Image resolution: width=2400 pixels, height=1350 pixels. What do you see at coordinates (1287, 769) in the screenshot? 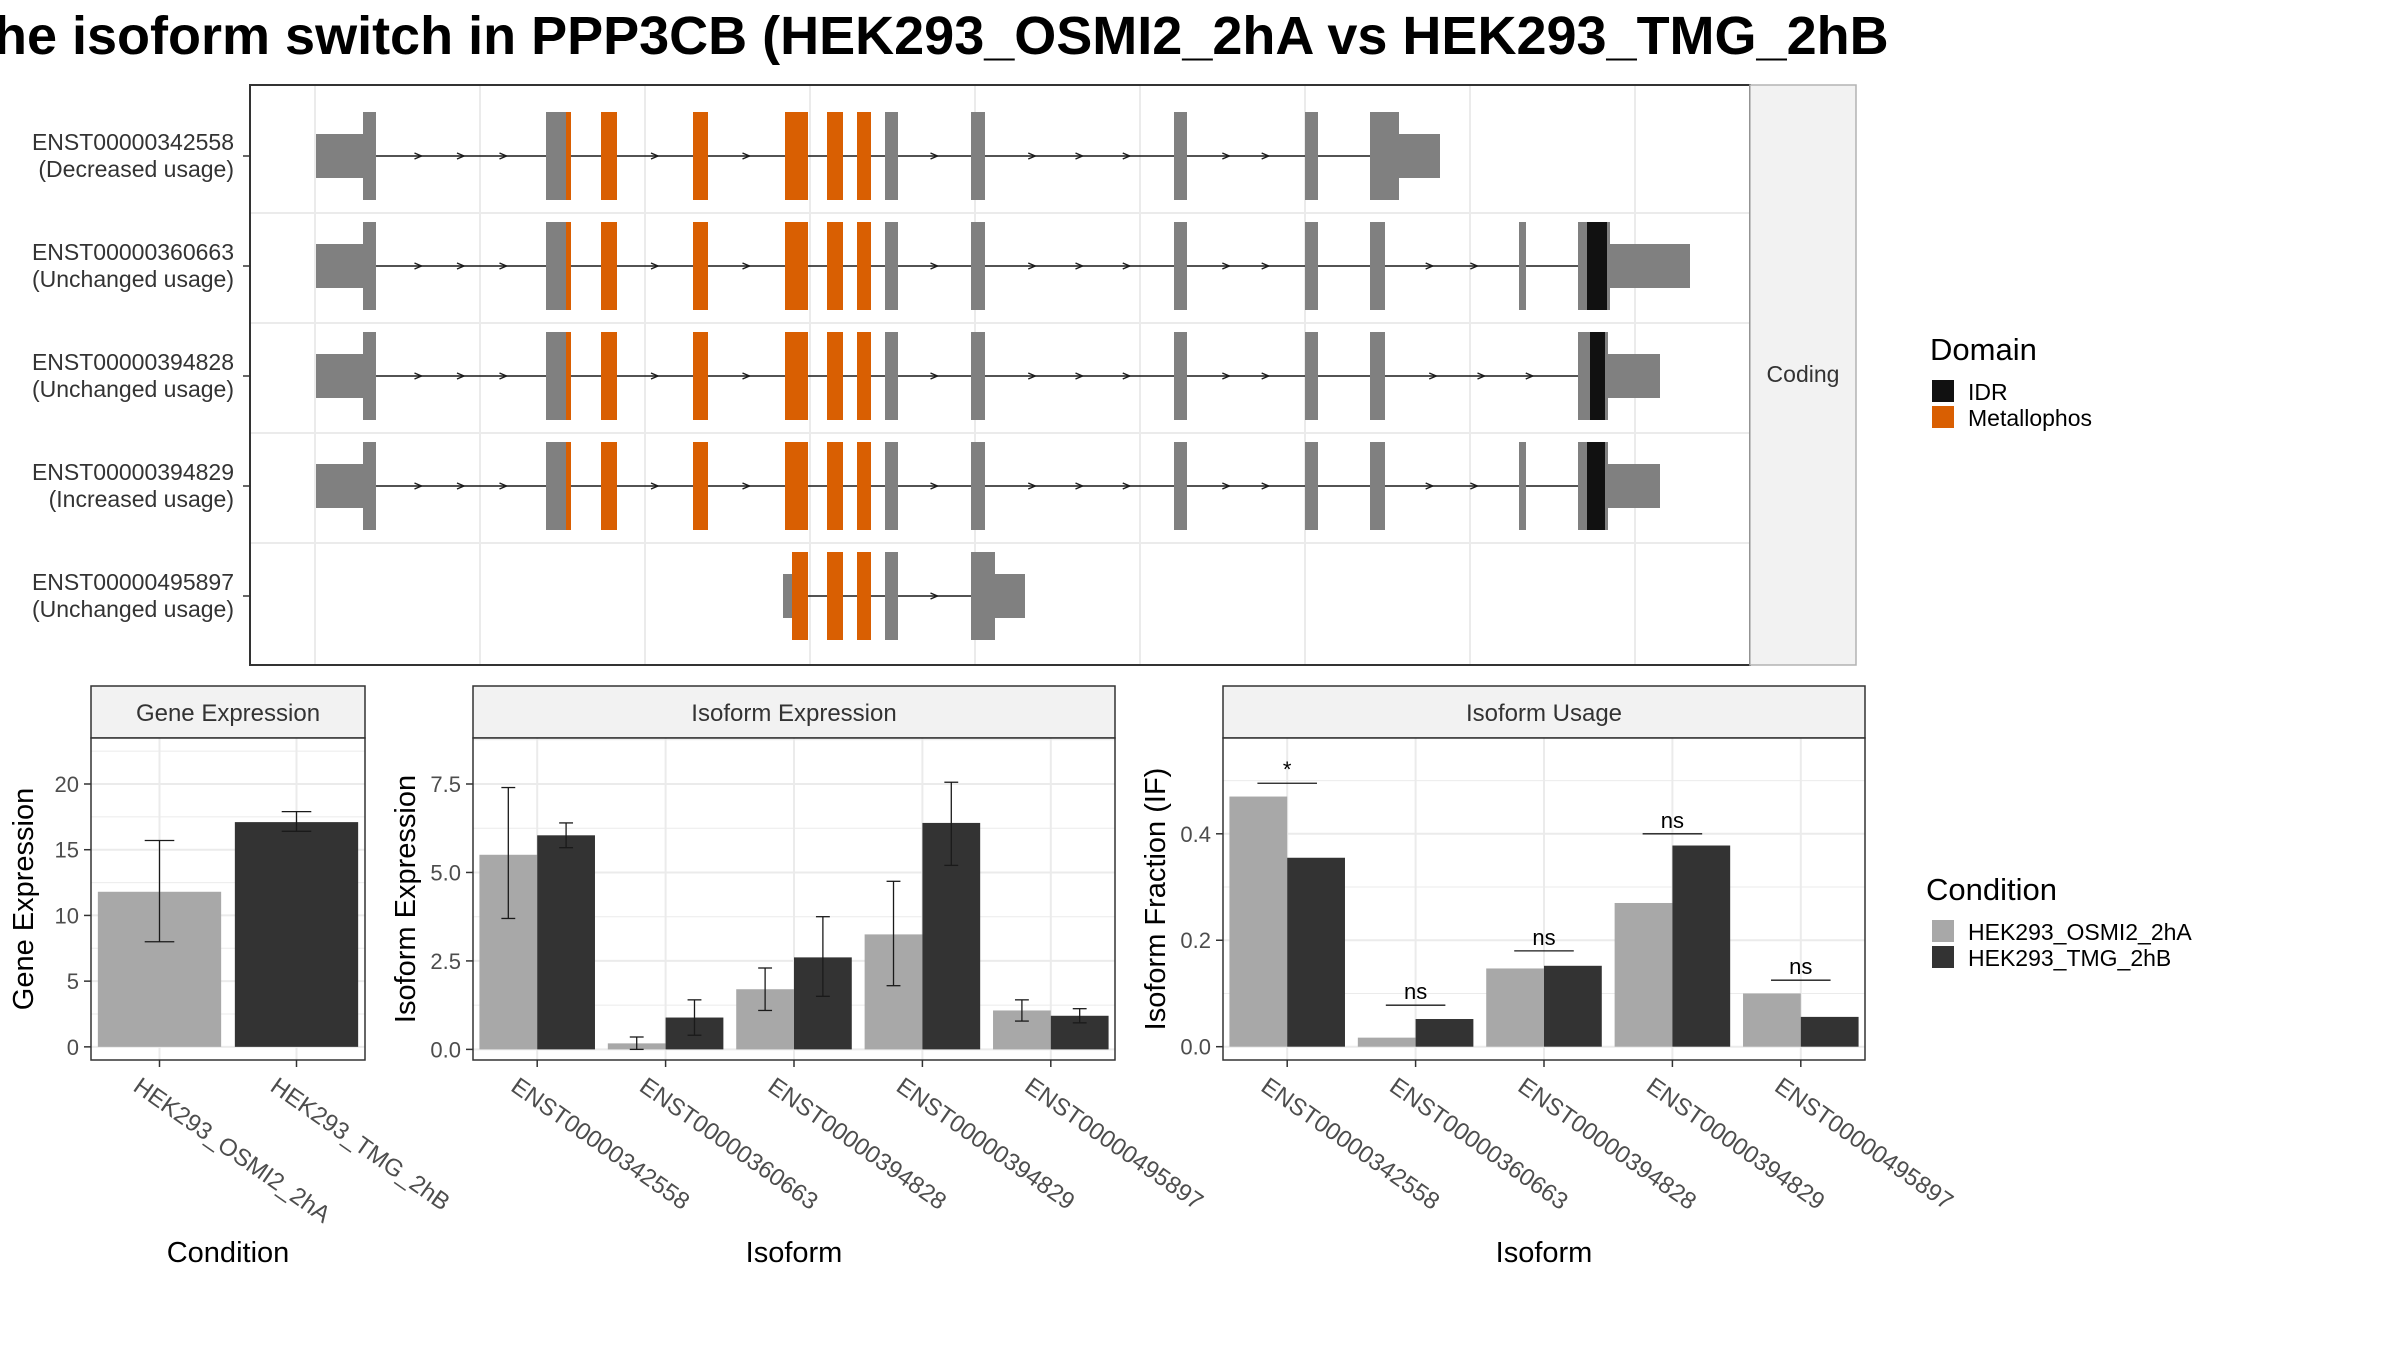
I see `significance-label: *` at bounding box center [1287, 769].